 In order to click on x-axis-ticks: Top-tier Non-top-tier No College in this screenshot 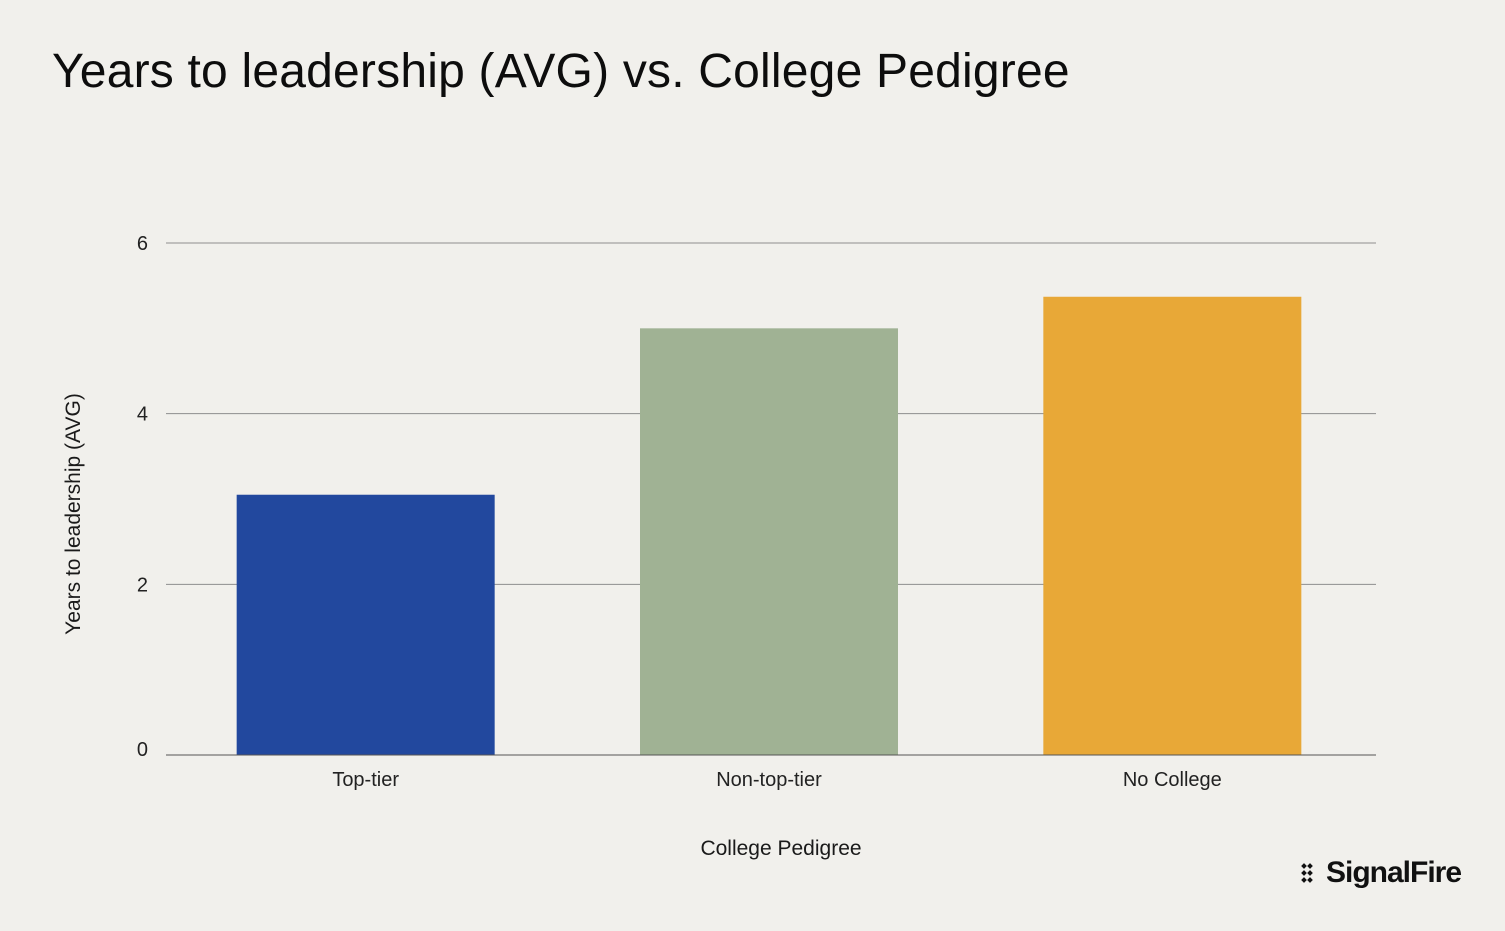, I will do `click(776, 780)`.